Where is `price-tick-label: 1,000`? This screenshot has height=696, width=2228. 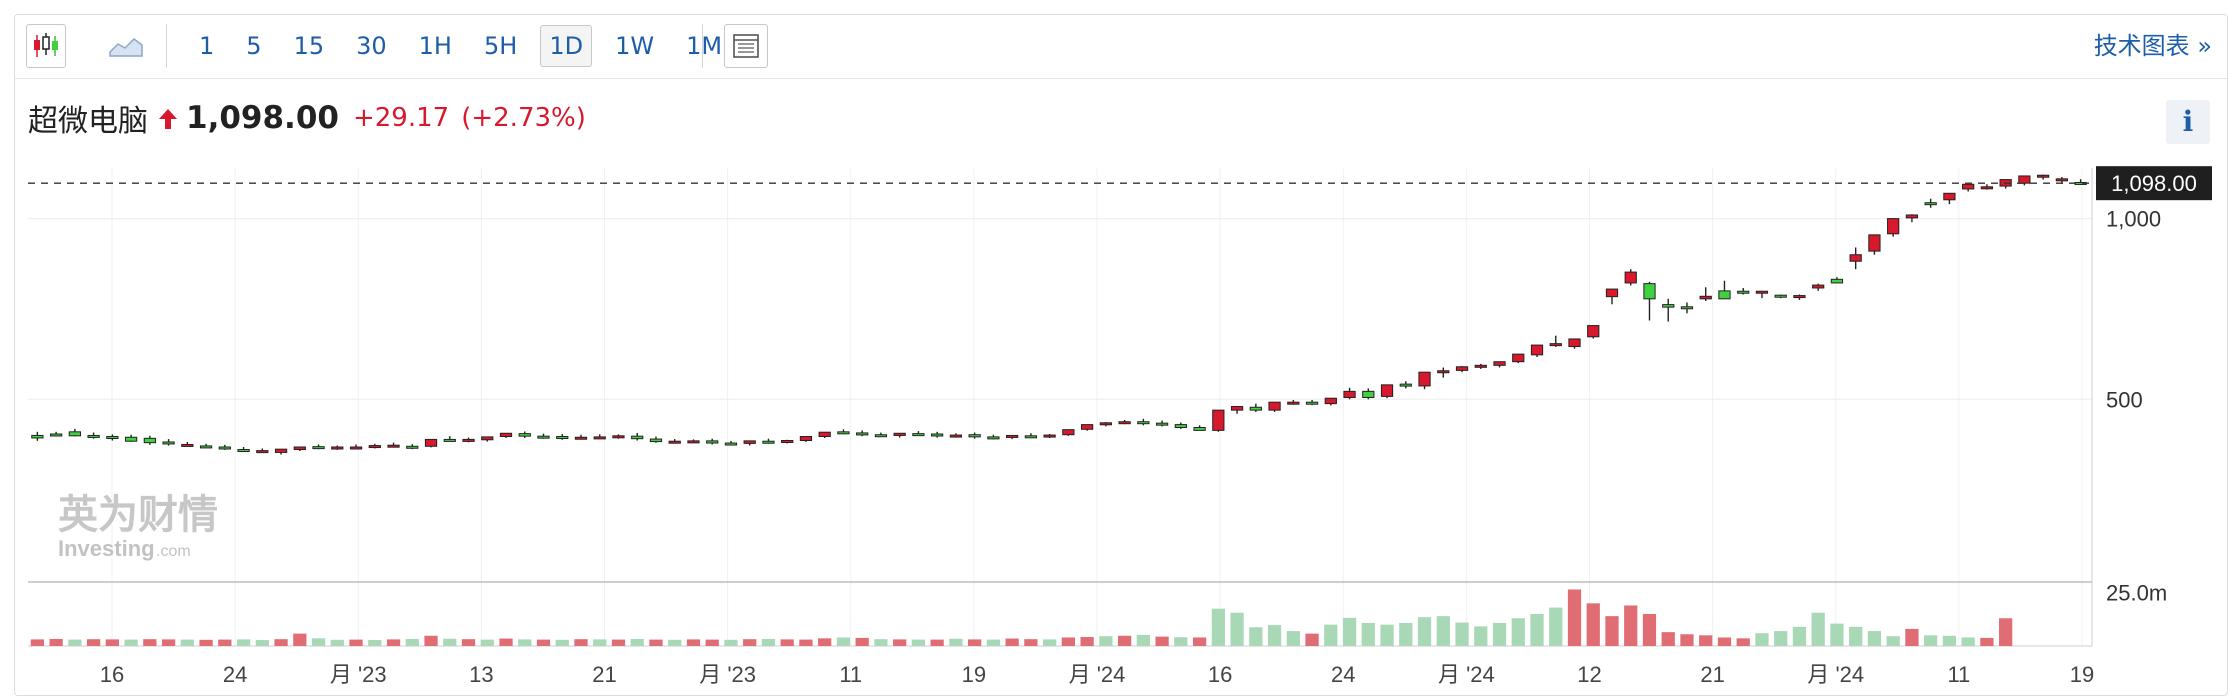 price-tick-label: 1,000 is located at coordinates (2133, 219).